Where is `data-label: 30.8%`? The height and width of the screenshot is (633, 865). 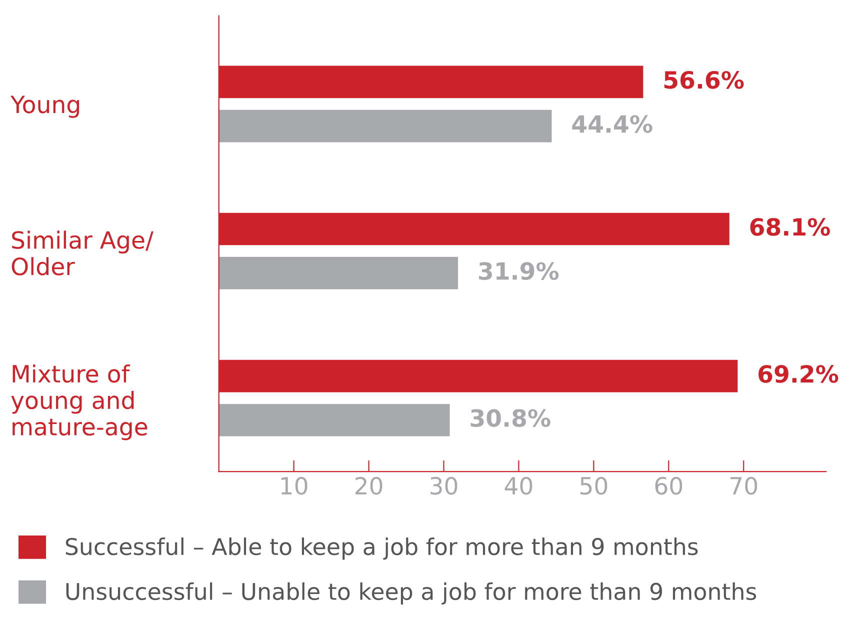
data-label: 30.8% is located at coordinates (510, 418).